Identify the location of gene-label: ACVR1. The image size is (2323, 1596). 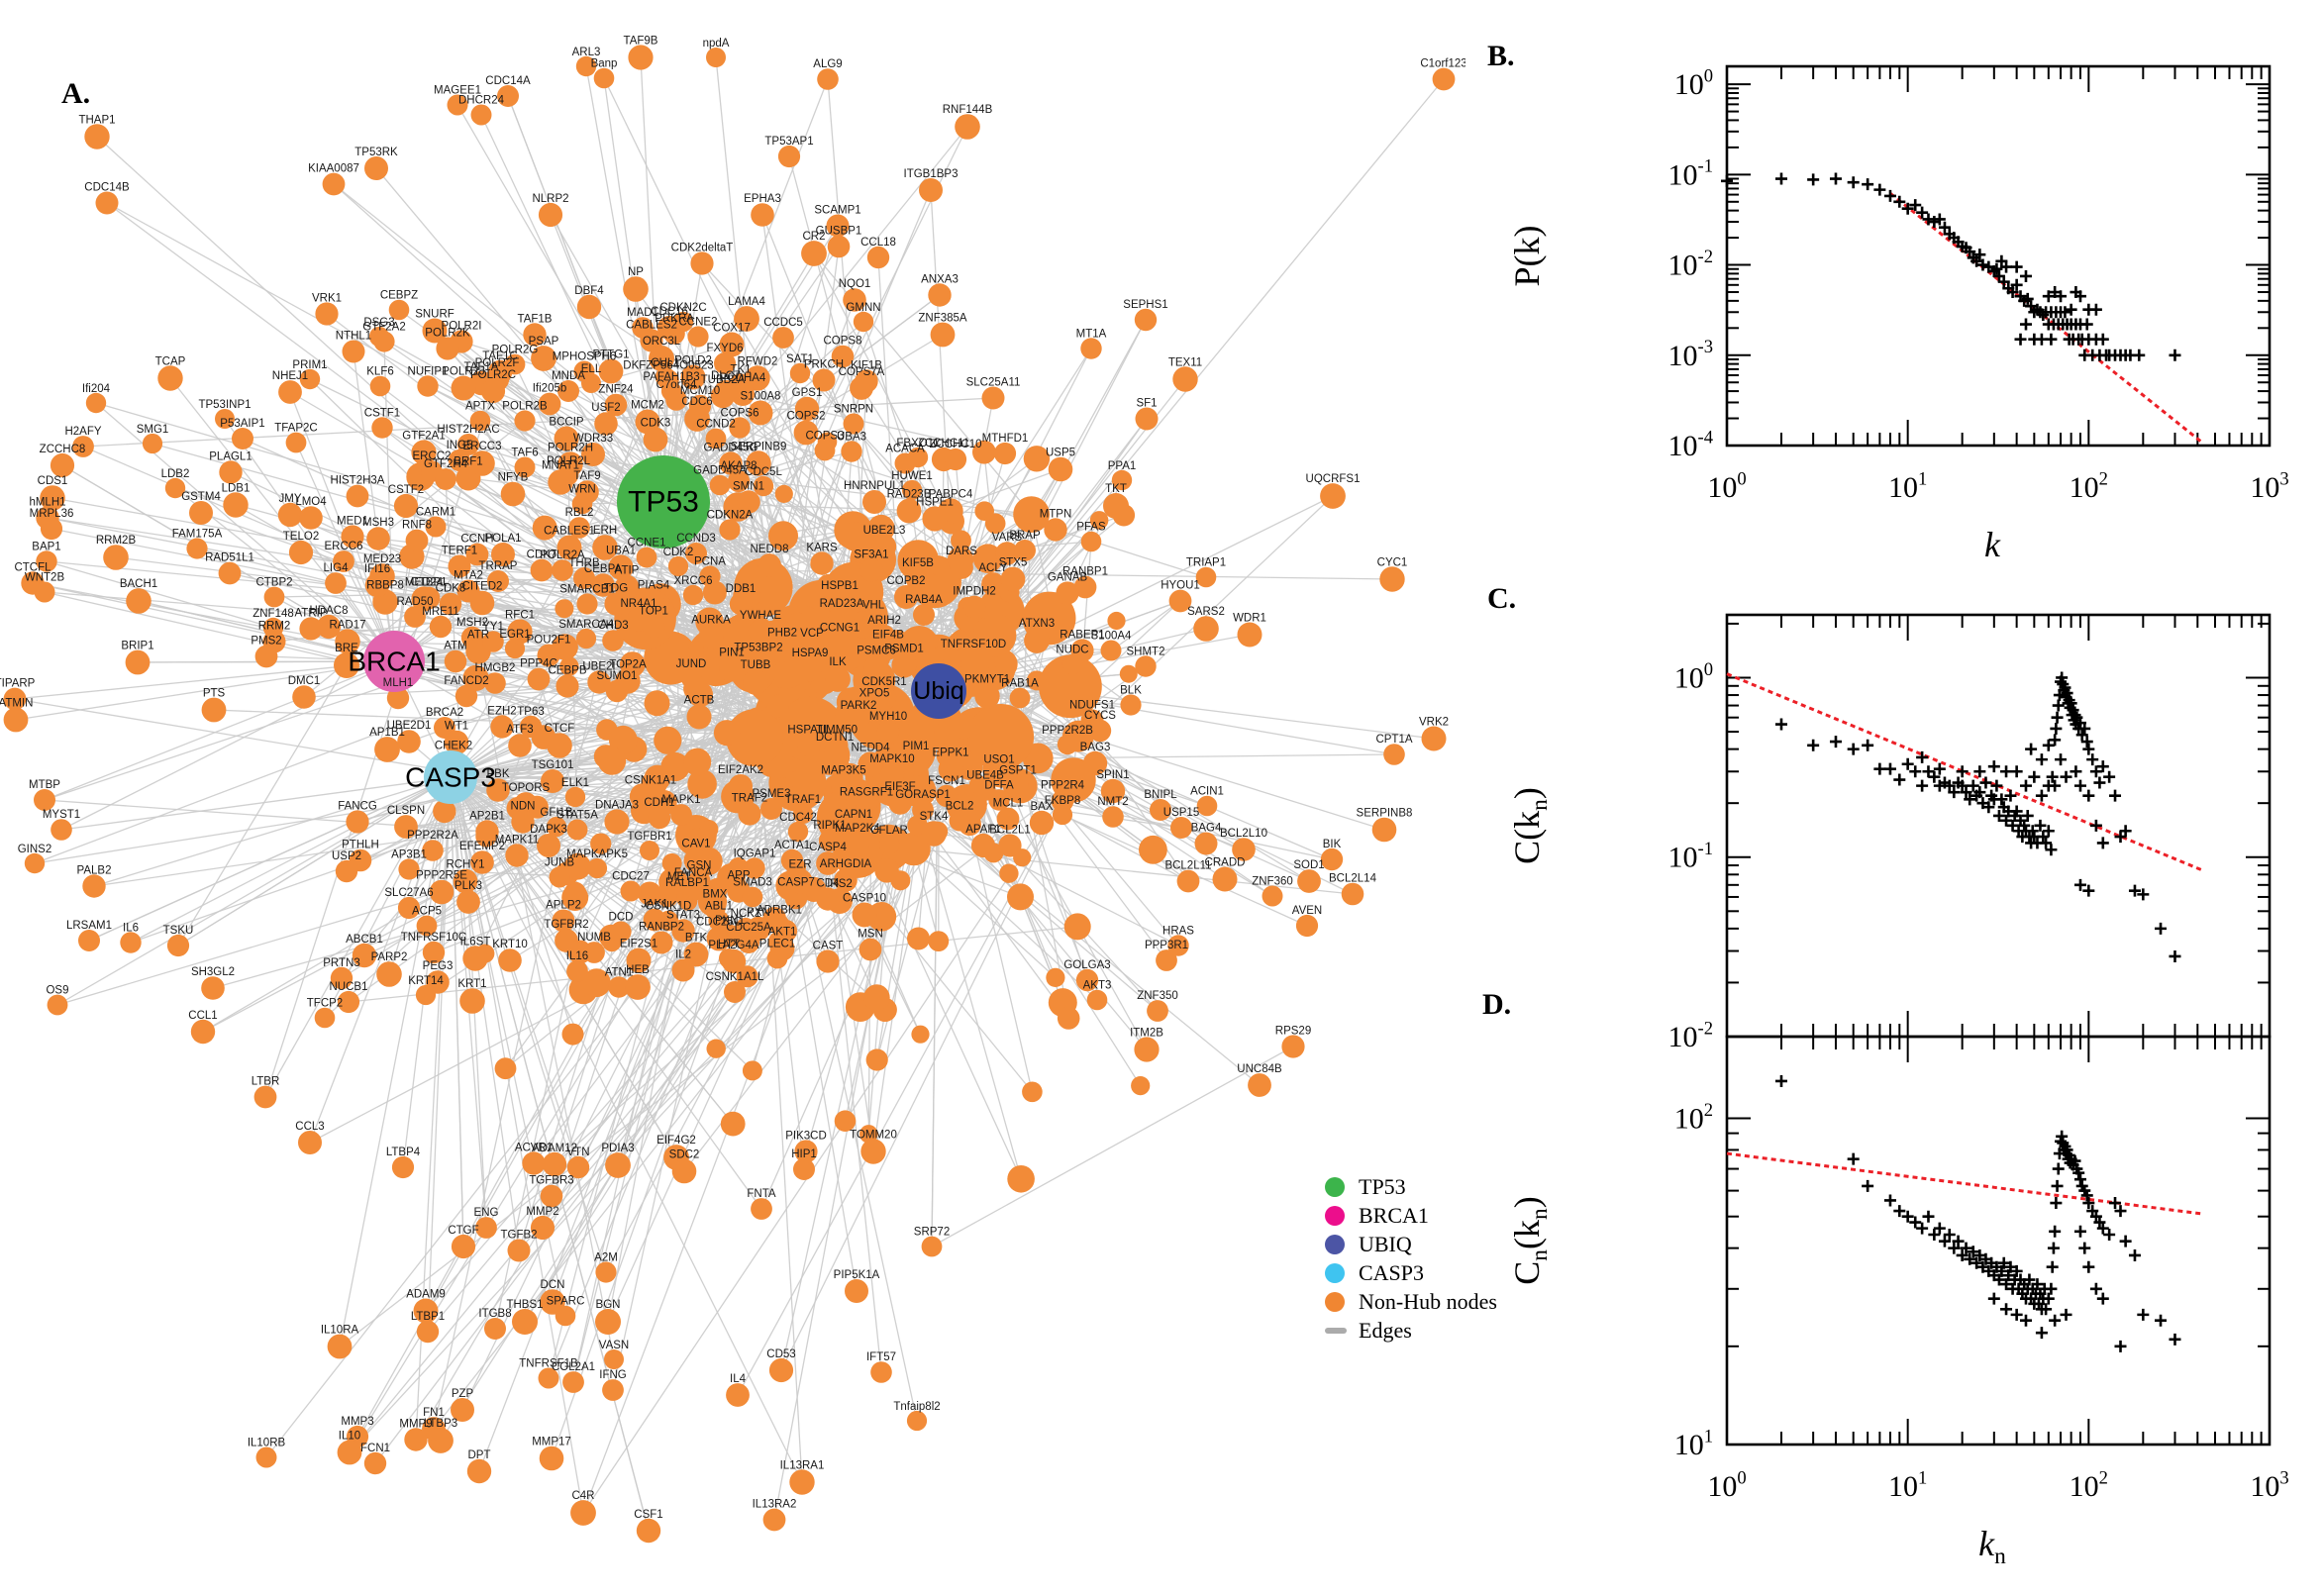
(534, 1147).